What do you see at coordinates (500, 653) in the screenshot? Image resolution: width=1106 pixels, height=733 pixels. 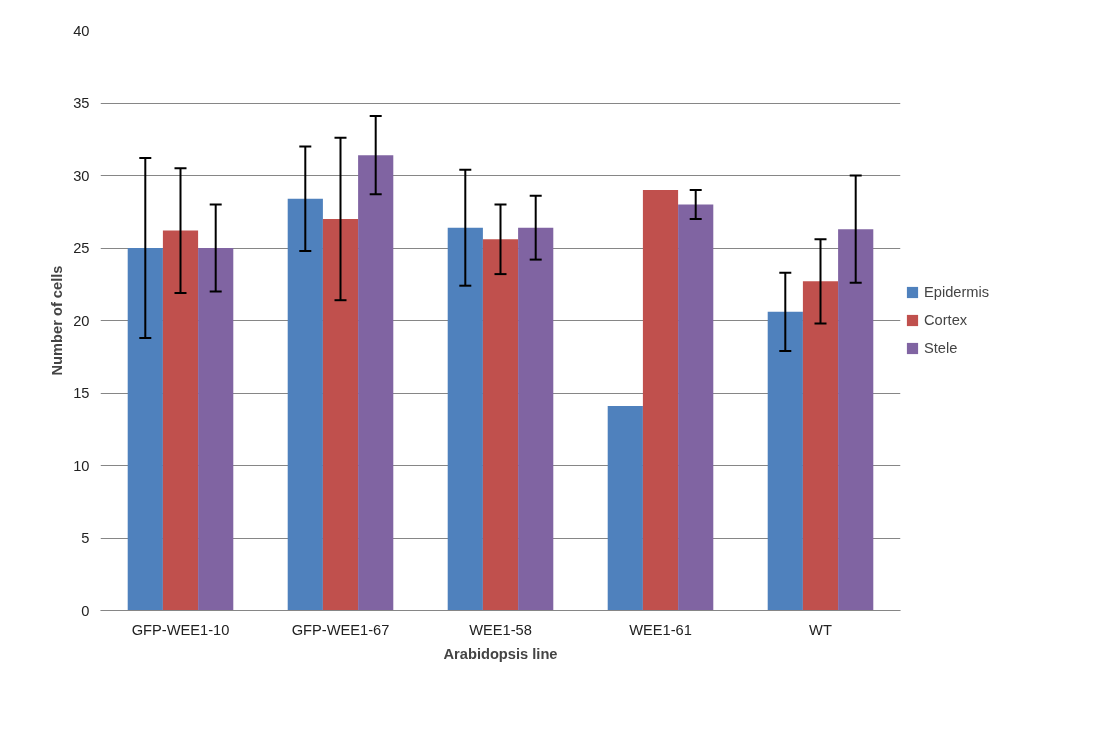 I see `x-axis-title: Arabidopsis line` at bounding box center [500, 653].